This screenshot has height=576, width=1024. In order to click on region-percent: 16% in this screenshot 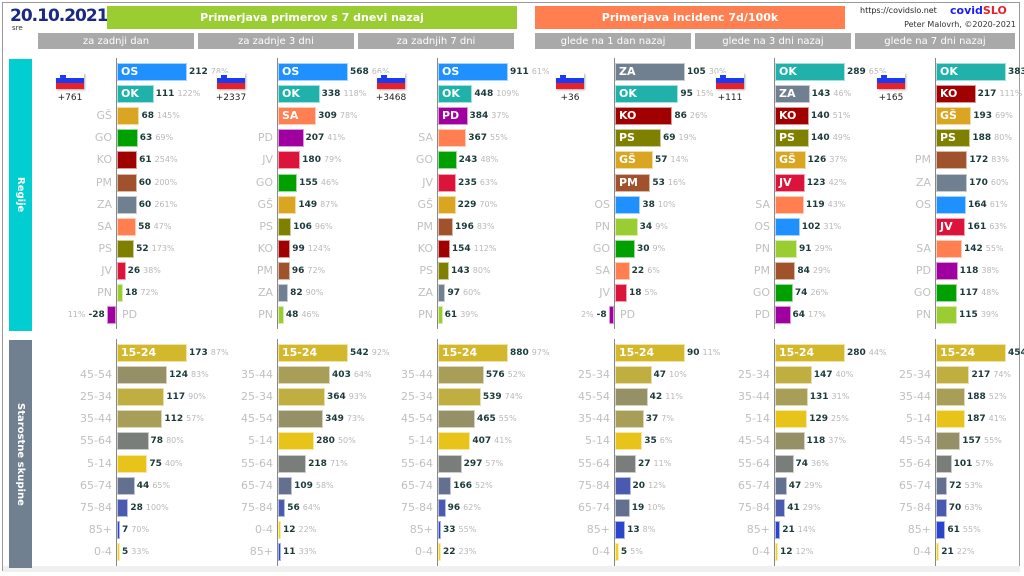, I will do `click(676, 182)`.